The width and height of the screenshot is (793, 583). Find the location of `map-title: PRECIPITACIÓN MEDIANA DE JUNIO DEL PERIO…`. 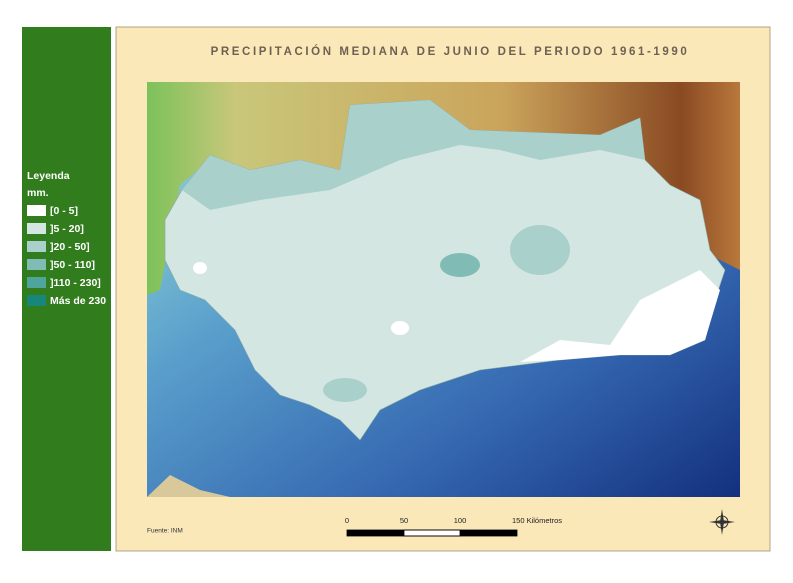

map-title: PRECIPITACIÓN MEDIANA DE JUNIO DEL PERIO… is located at coordinates (450, 51).